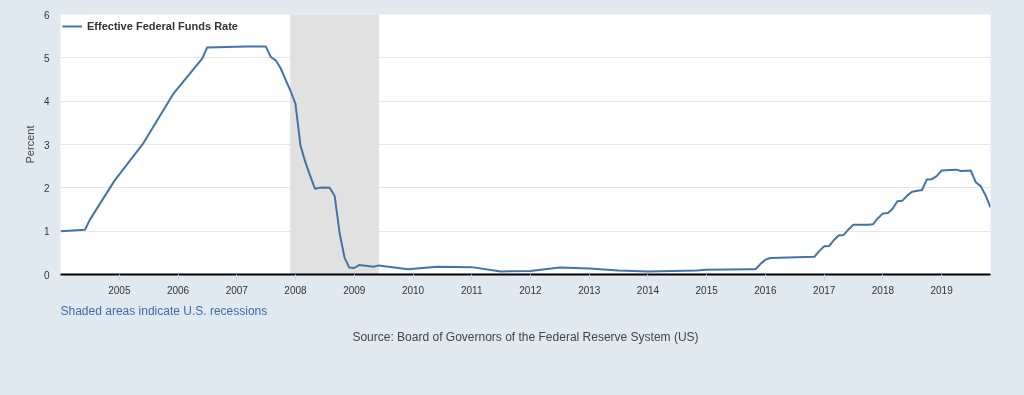 This screenshot has width=1024, height=395. Describe the element at coordinates (29, 144) in the screenshot. I see `y-axis-title: Percent` at that location.